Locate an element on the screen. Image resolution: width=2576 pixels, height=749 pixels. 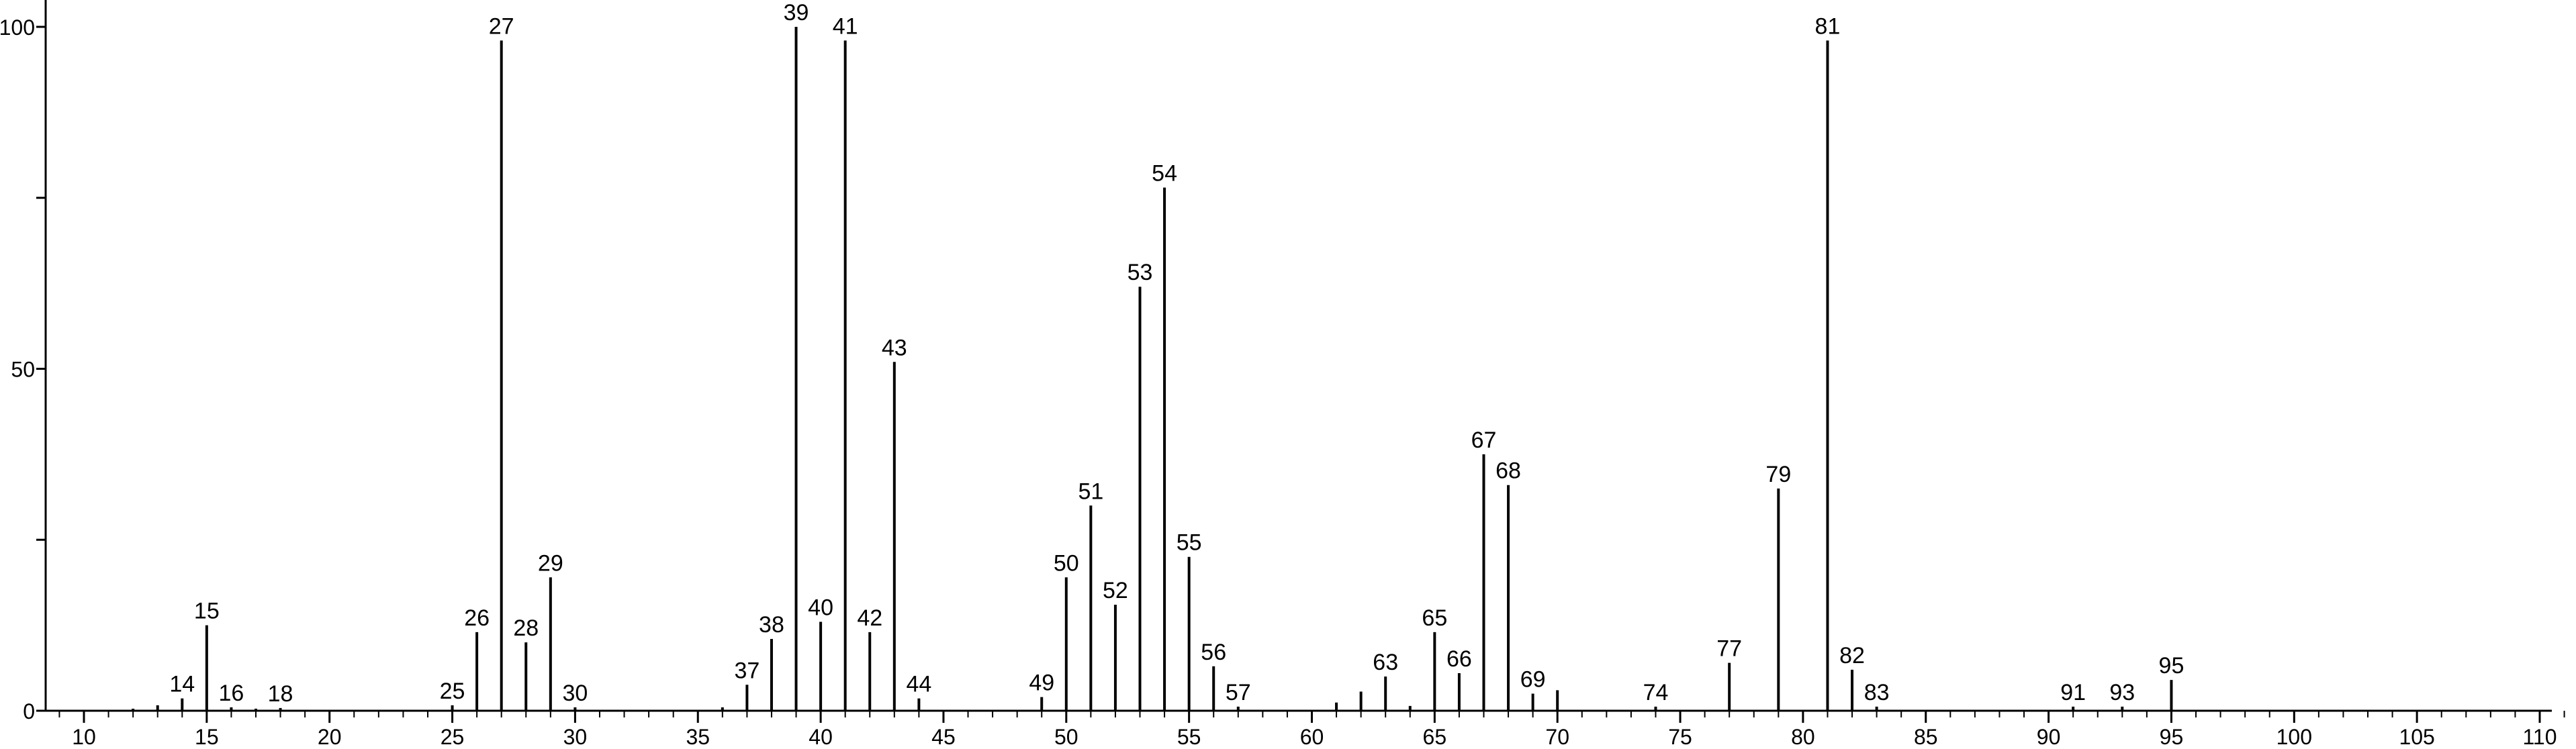
x-tick-label: 75 is located at coordinates (1680, 737).